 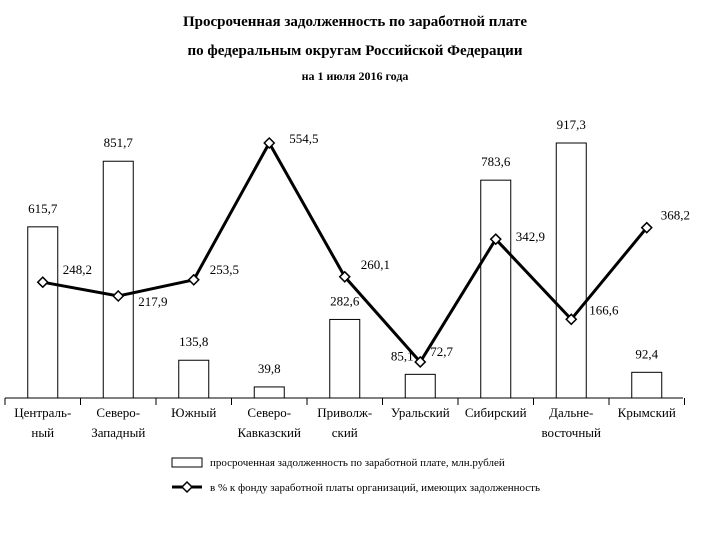 What do you see at coordinates (152, 301) in the screenshot?
I see `data-label: 217,9` at bounding box center [152, 301].